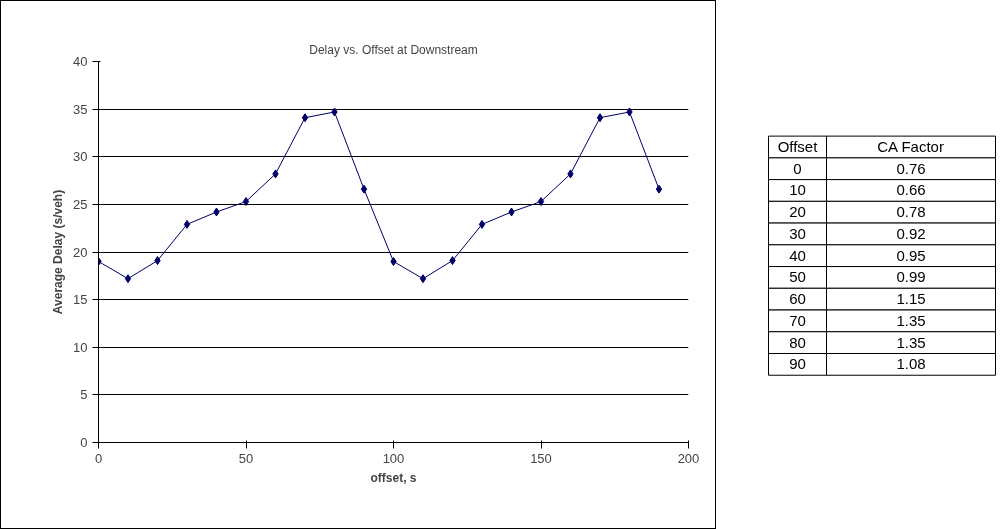 The height and width of the screenshot is (529, 1002). What do you see at coordinates (393, 477) in the screenshot?
I see `x-axis-title: offset, s` at bounding box center [393, 477].